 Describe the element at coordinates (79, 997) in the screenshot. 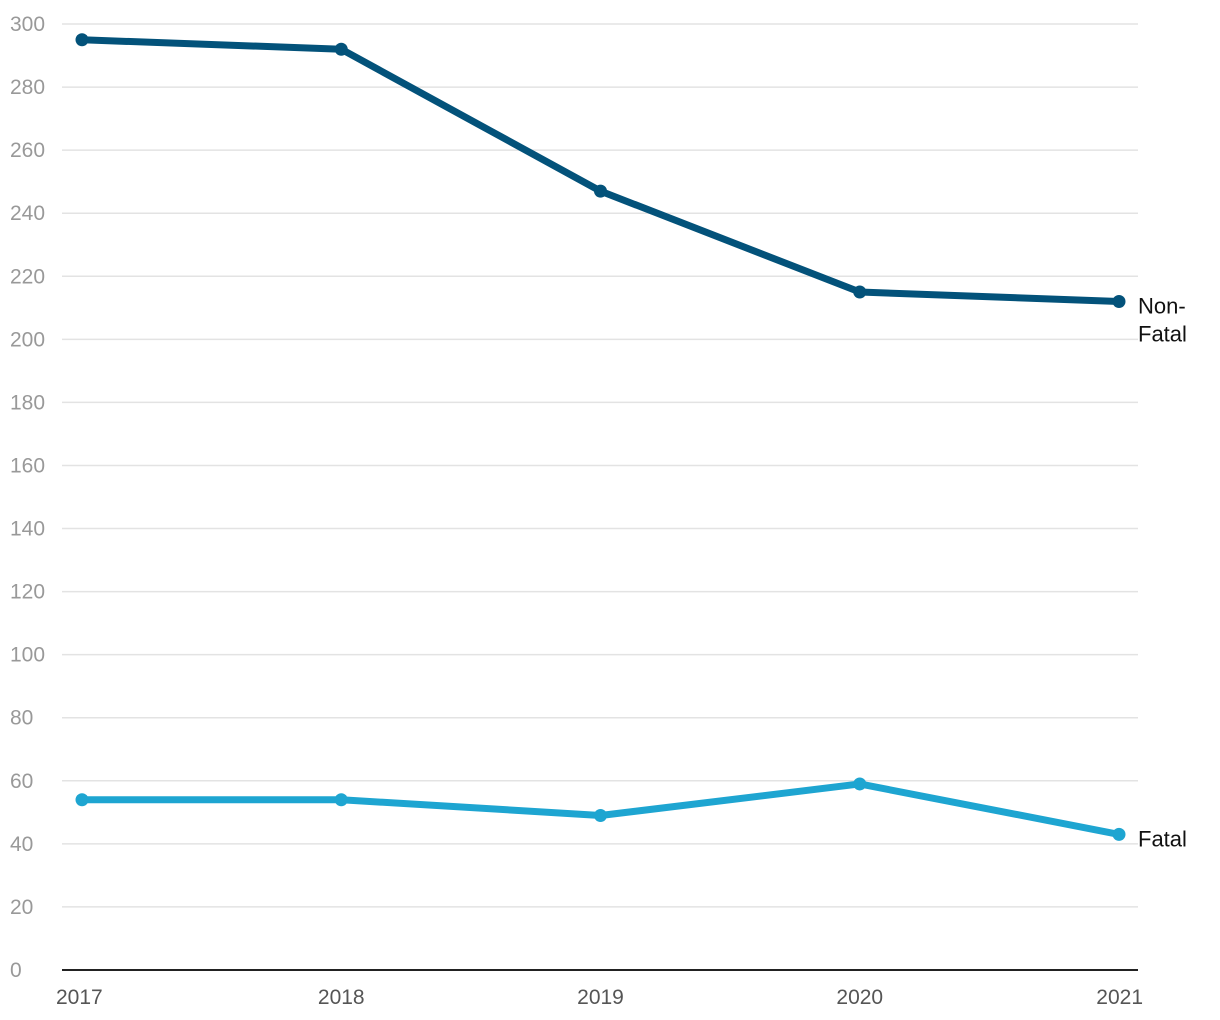

I see `x-tick-label: 2017` at that location.